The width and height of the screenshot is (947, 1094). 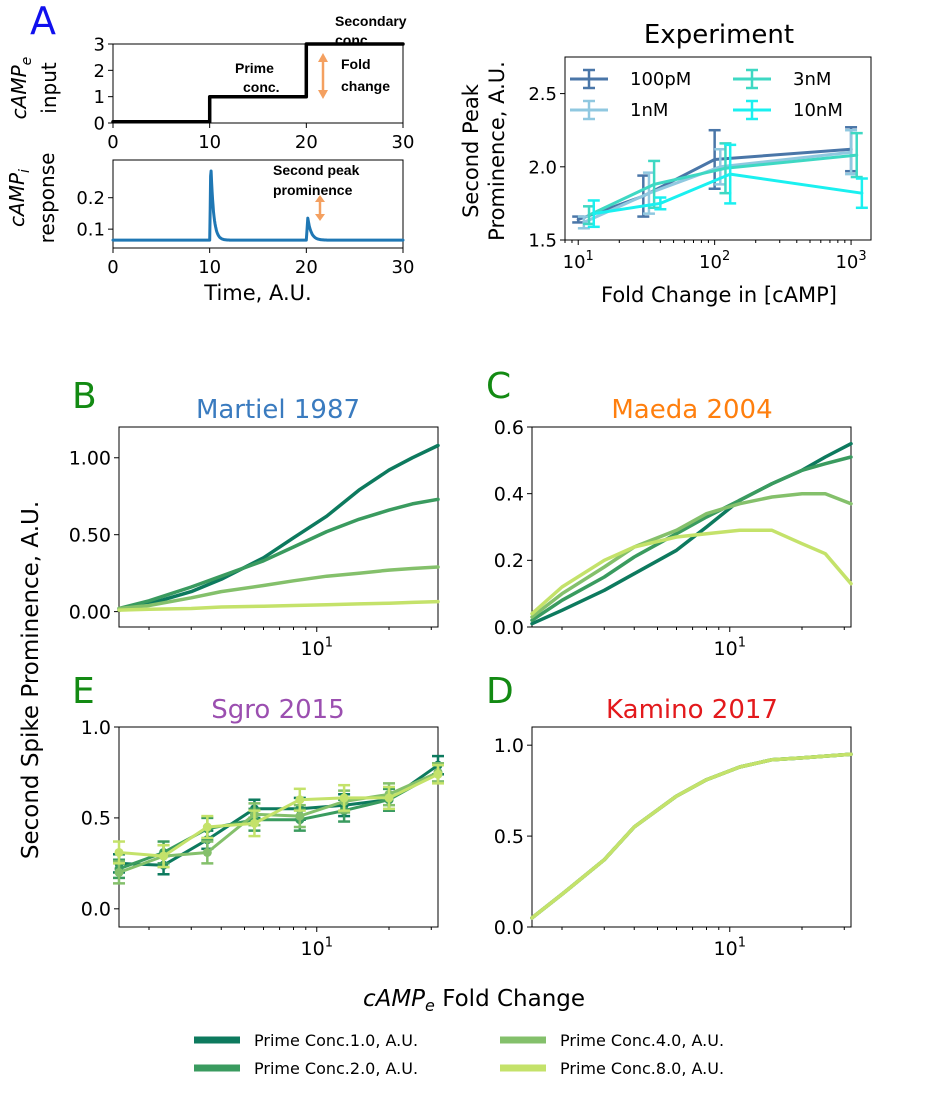 I want to click on response-x-label: 0, so click(x=112, y=267).